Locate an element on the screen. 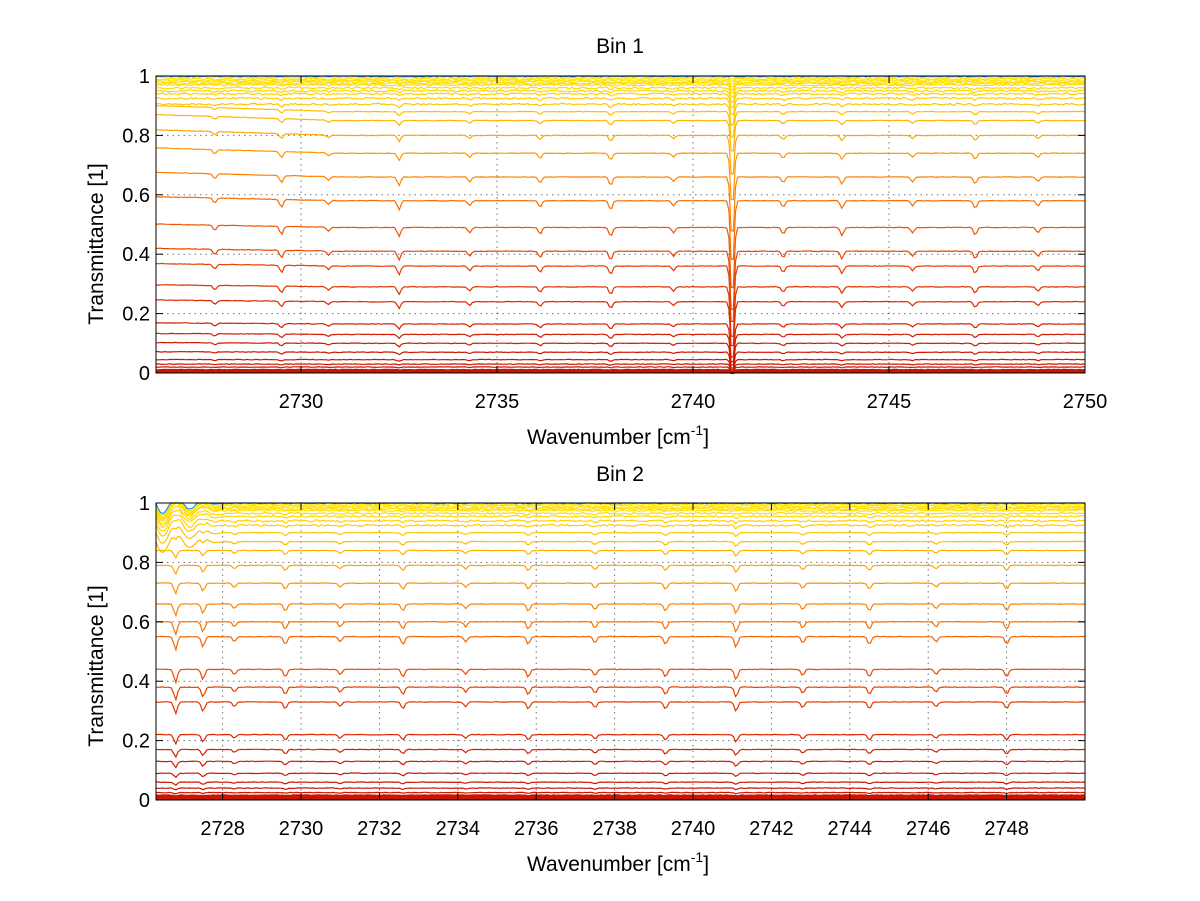 The width and height of the screenshot is (1200, 901). x-tick-label: 2736 is located at coordinates (536, 829).